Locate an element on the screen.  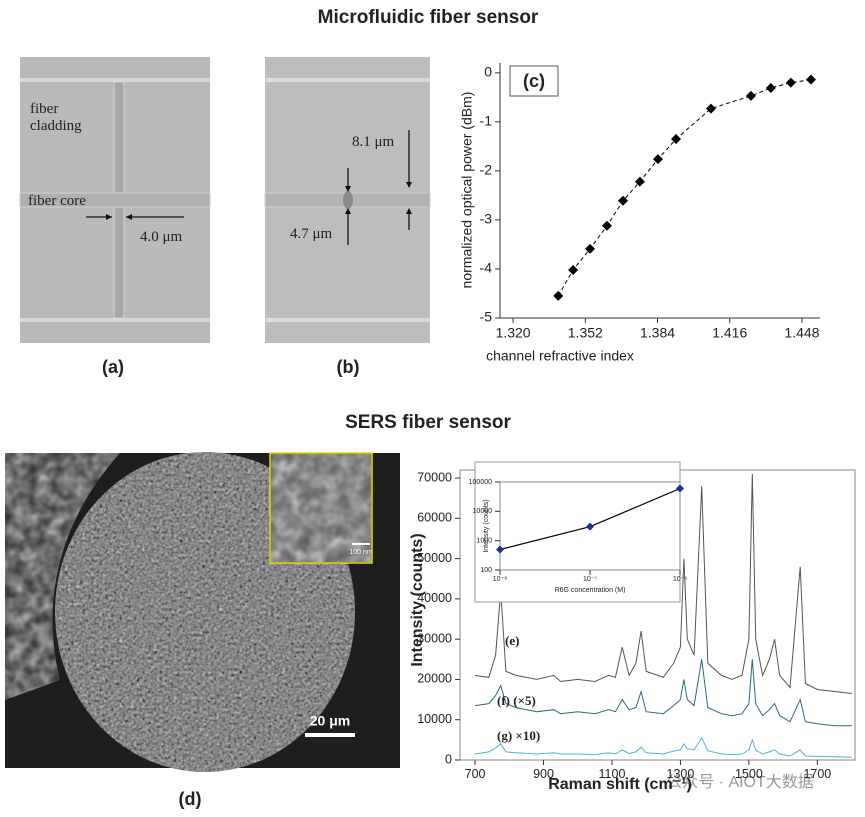
annotation: fiber cladding is located at coordinates (56, 117).